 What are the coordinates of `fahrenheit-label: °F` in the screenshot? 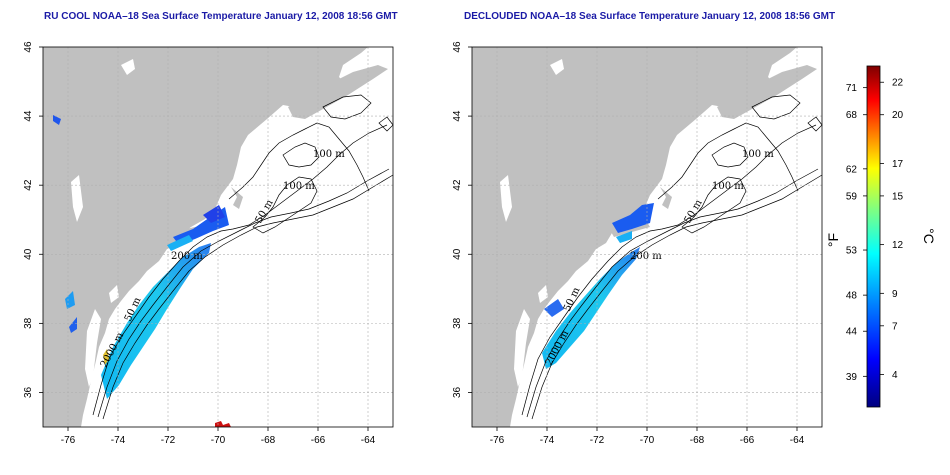 It's located at (833, 240).